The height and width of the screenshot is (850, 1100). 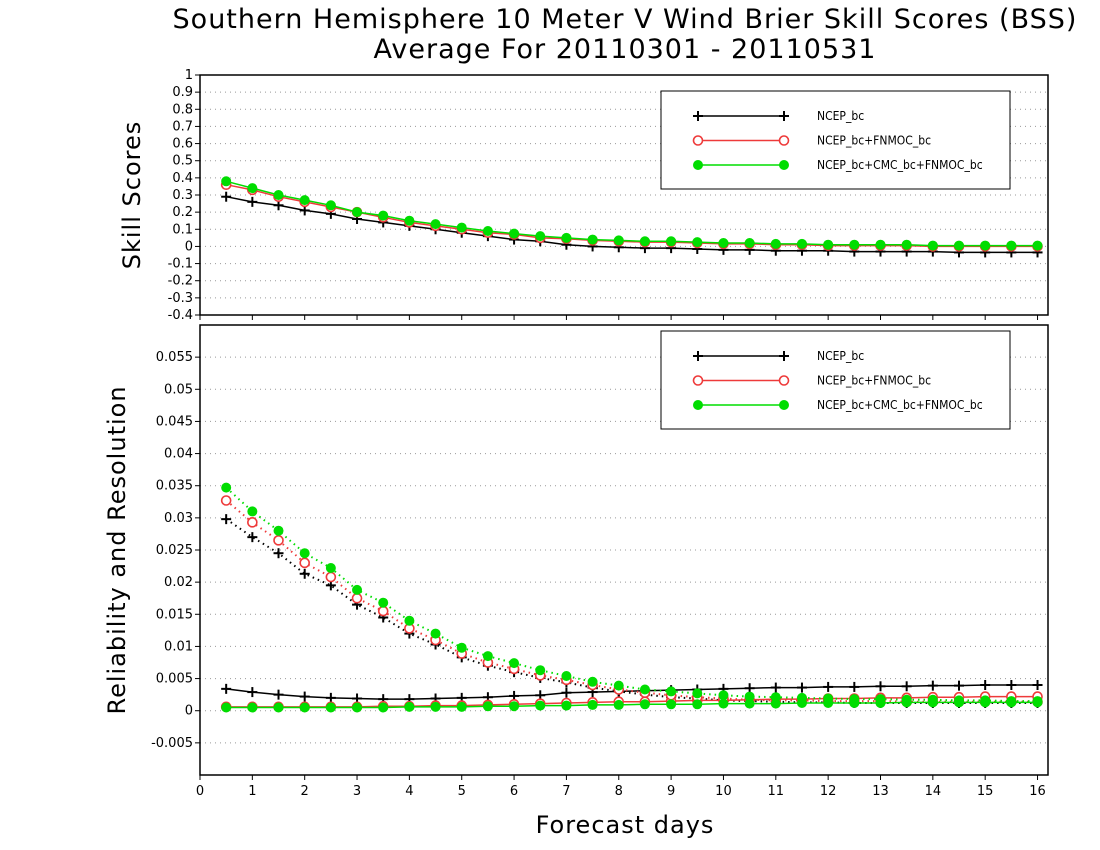 What do you see at coordinates (178, 582) in the screenshot?
I see `y-tick-label: 0.02` at bounding box center [178, 582].